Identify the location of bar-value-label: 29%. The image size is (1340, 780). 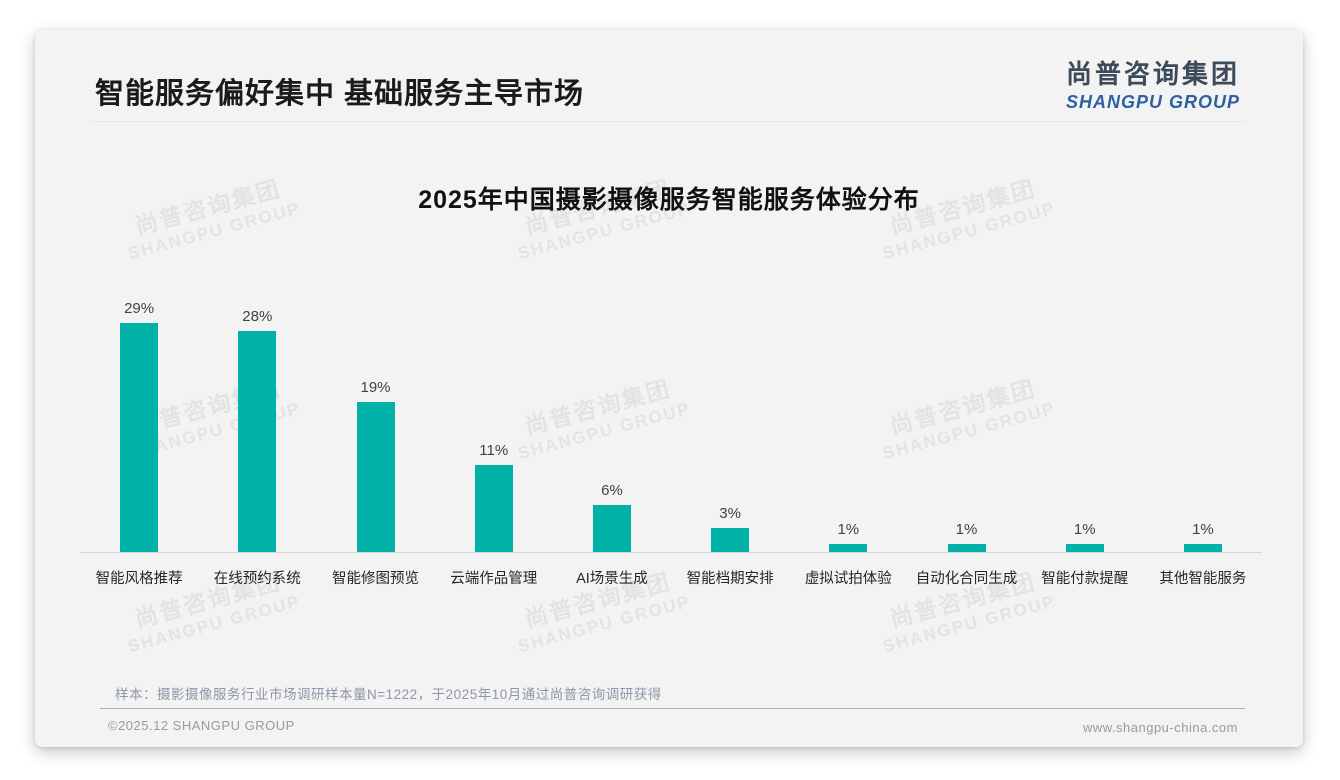
(139, 308).